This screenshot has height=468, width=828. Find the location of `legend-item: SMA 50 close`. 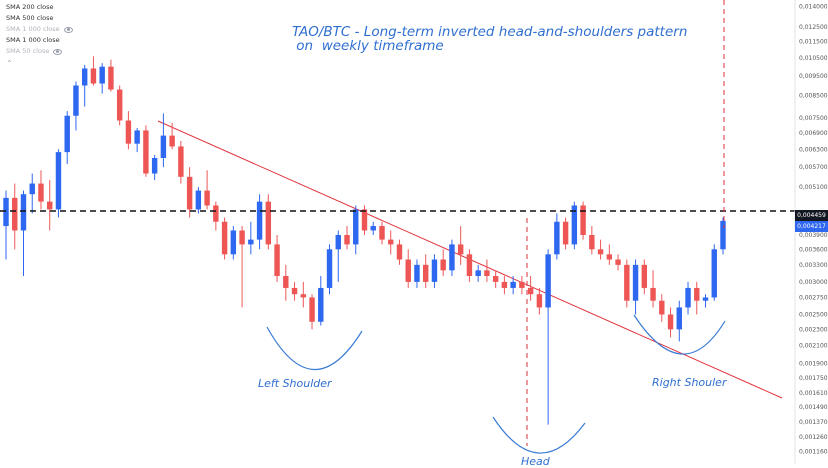

legend-item: SMA 50 close is located at coordinates (39, 51).